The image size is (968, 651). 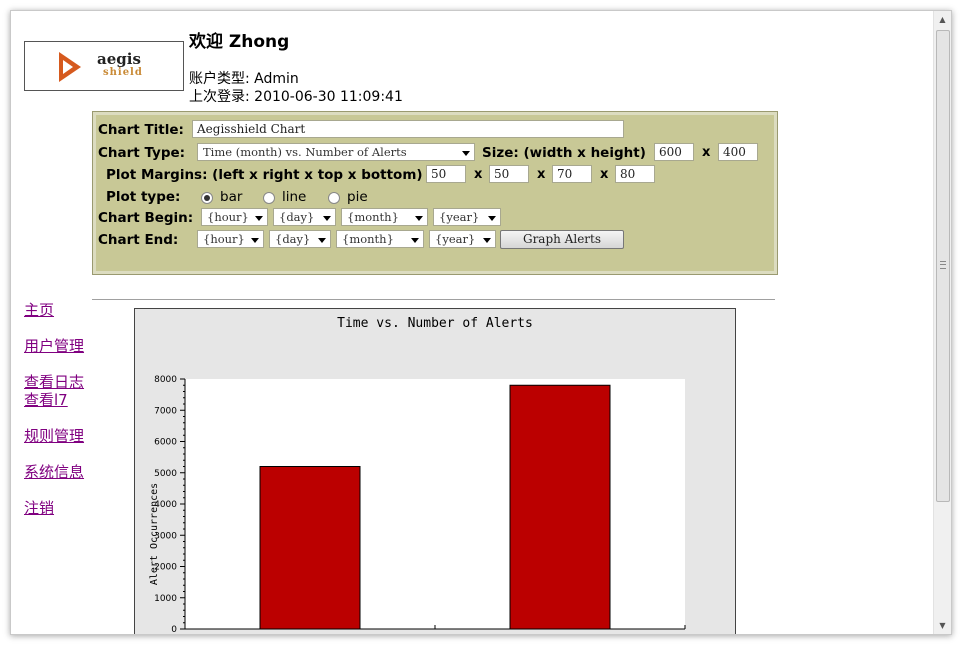 What do you see at coordinates (46, 400) in the screenshot?
I see `nav-view-l7-link: 查看l7` at bounding box center [46, 400].